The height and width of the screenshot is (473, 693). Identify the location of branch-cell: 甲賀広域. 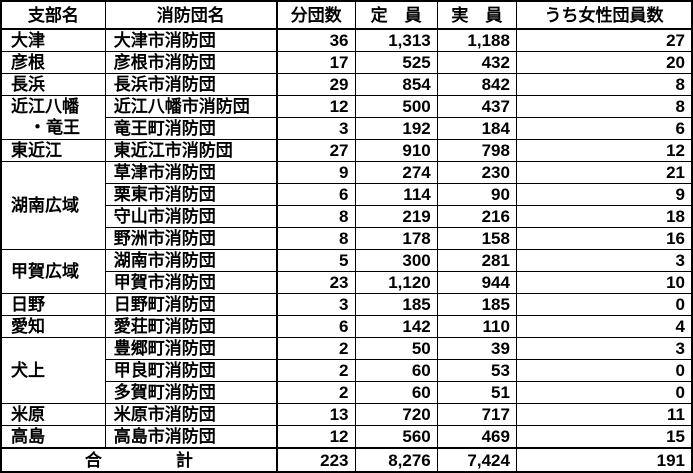
(53, 271).